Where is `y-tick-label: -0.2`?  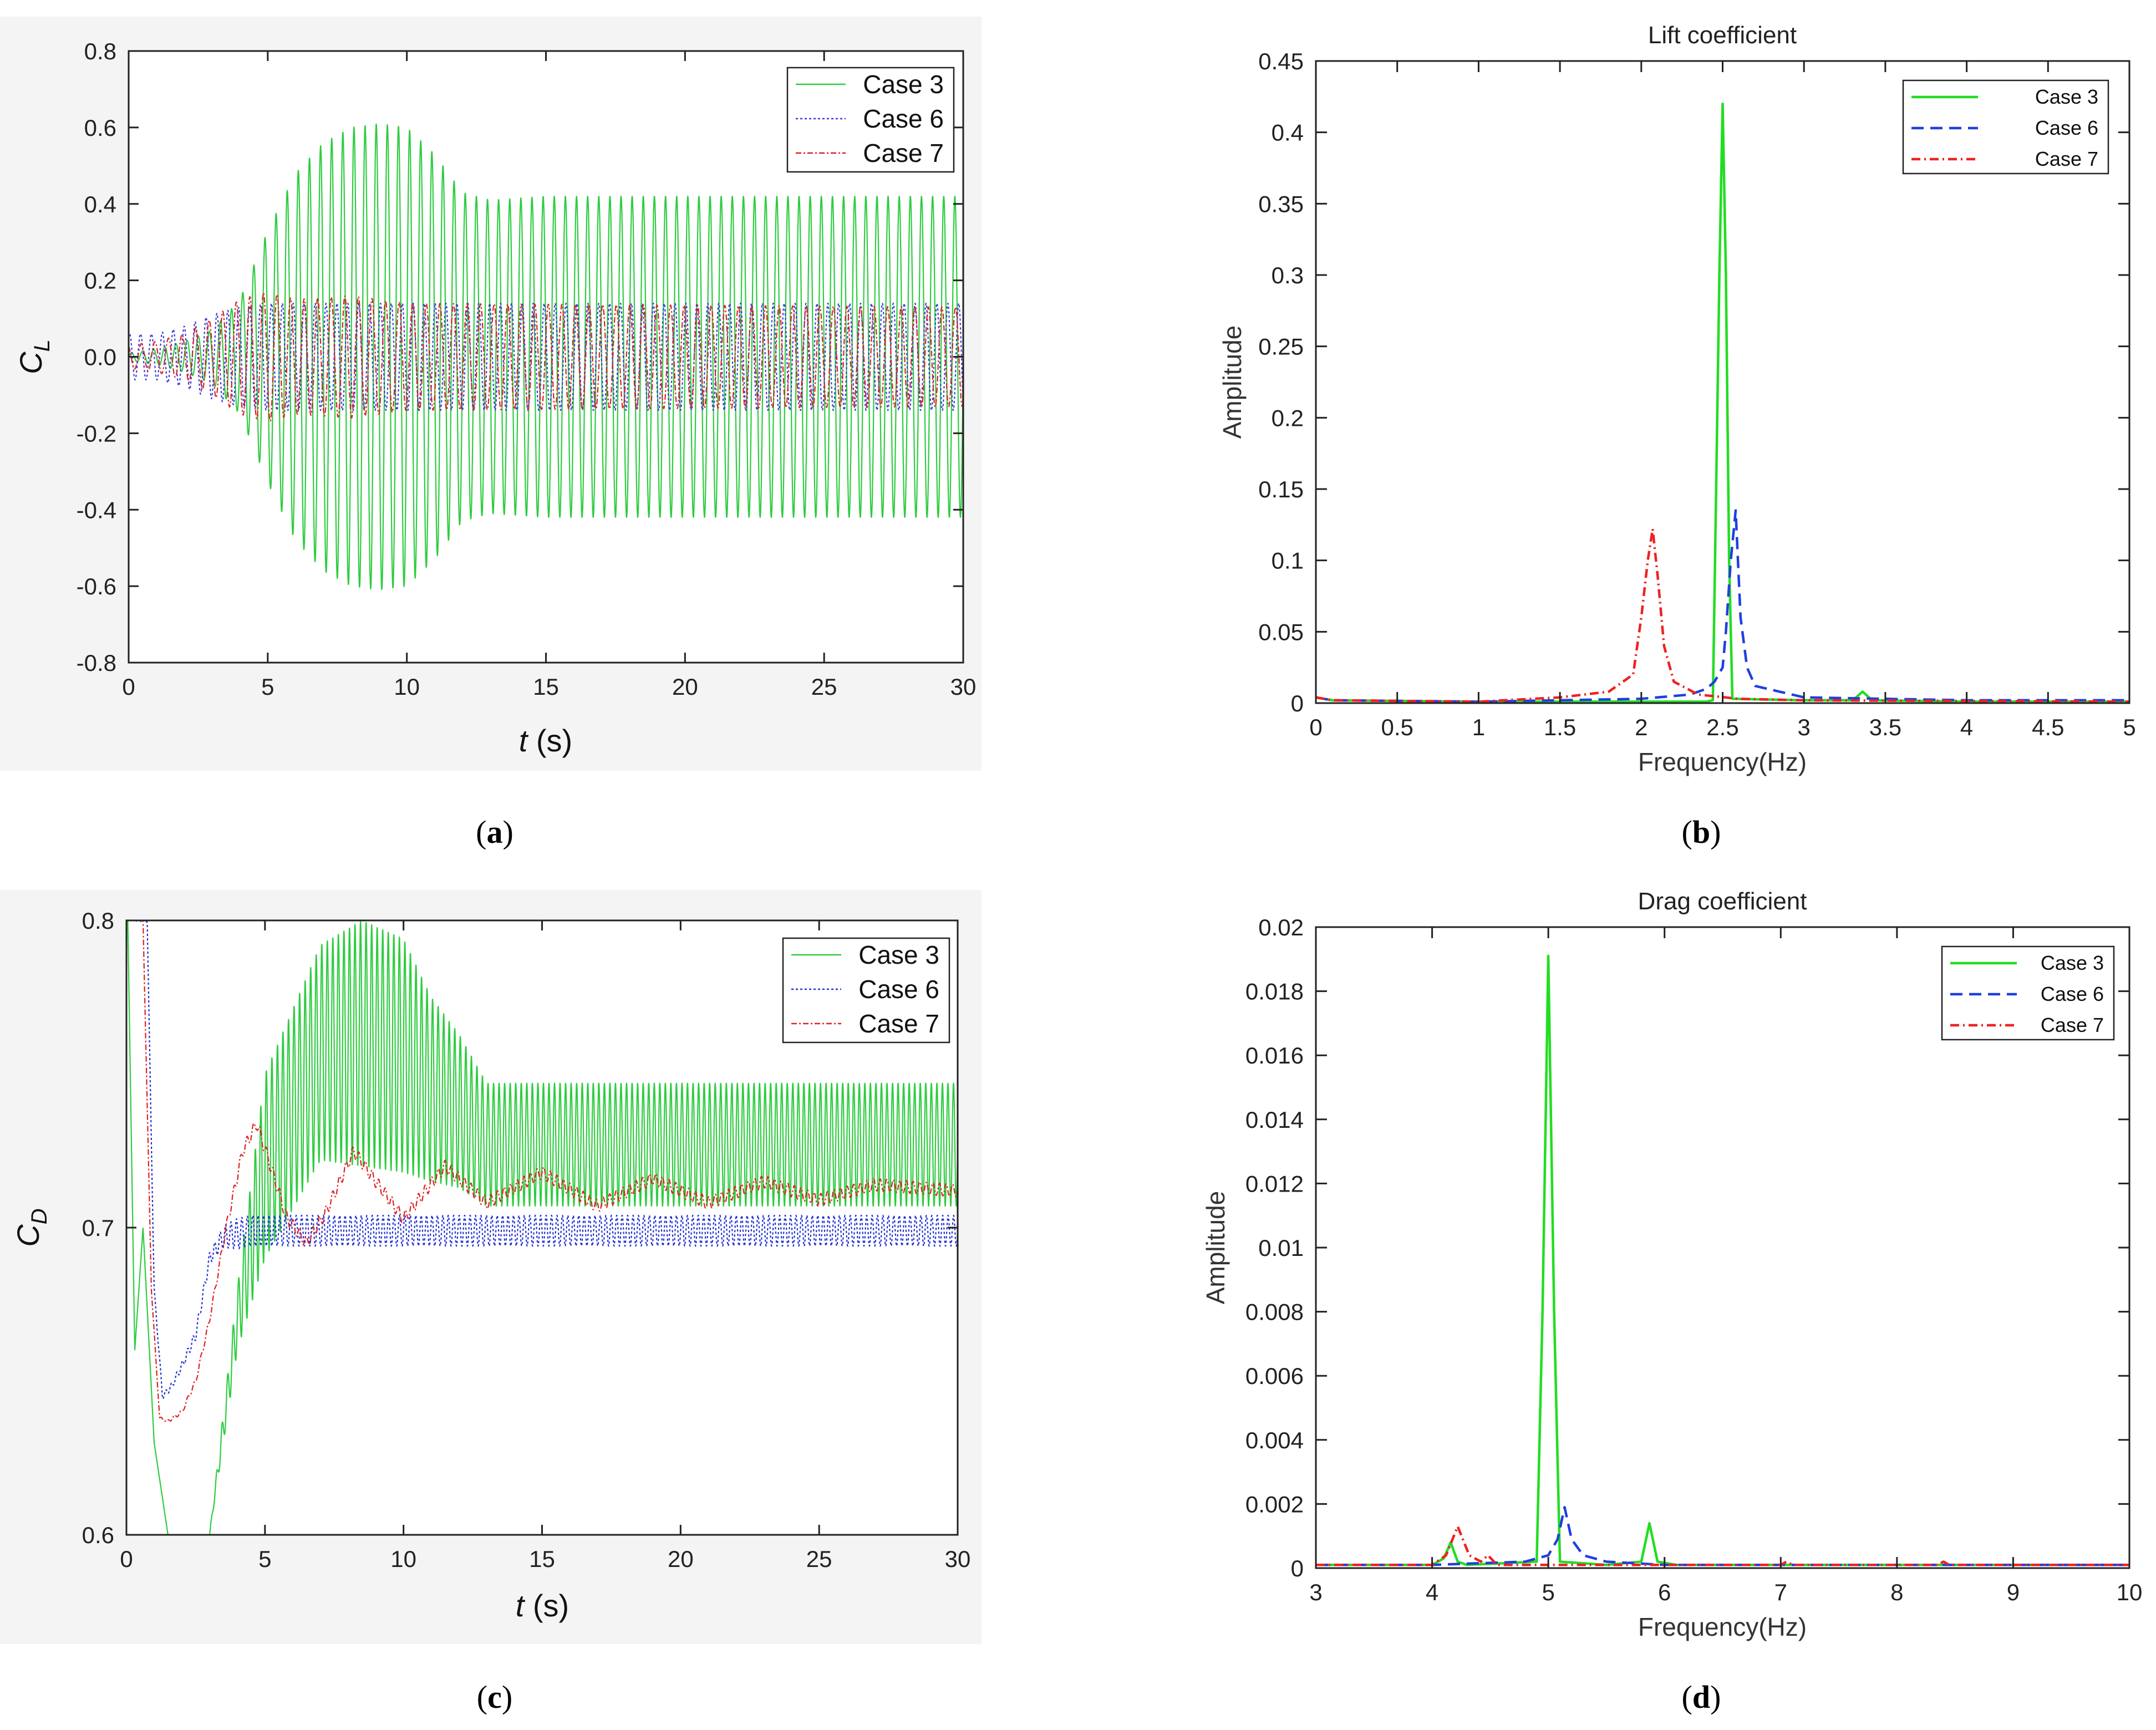
y-tick-label: -0.2 is located at coordinates (96, 433).